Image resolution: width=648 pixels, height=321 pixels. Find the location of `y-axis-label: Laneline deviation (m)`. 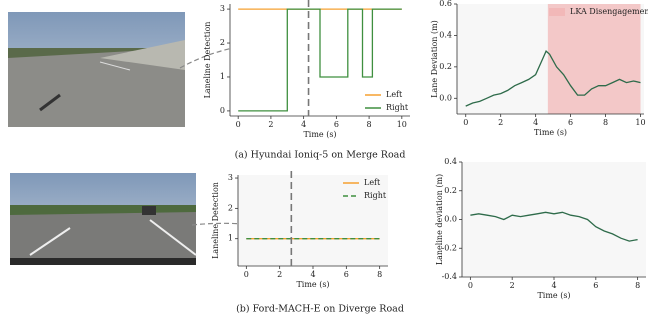

y-axis-label: Laneline deviation (m) is located at coordinates (439, 219).